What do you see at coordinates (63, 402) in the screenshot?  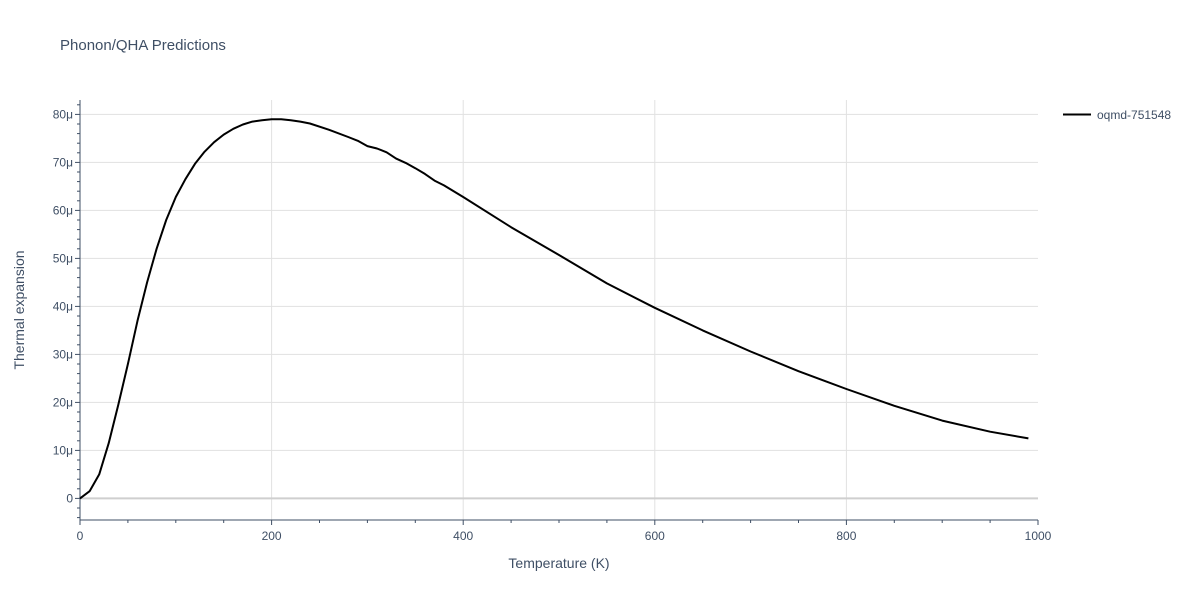 I see `y-tick-label: 20μ` at bounding box center [63, 402].